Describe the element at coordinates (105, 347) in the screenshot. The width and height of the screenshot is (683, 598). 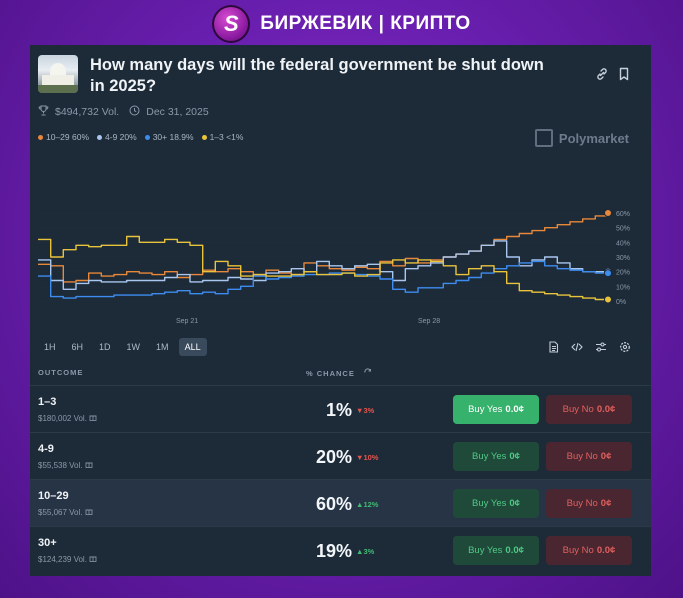
I see `tab-1d: 1D` at that location.